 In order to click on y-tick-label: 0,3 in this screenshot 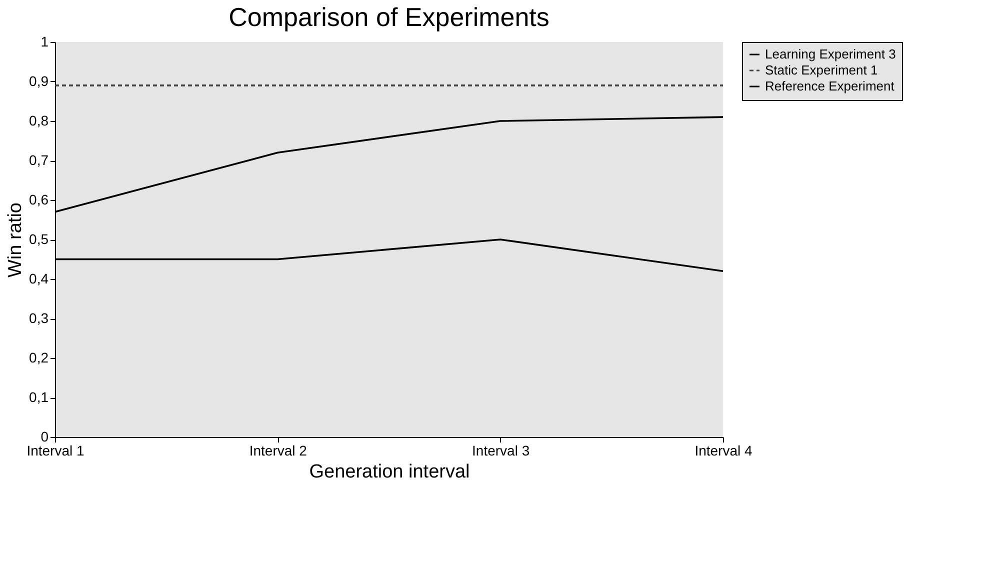, I will do `click(39, 318)`.